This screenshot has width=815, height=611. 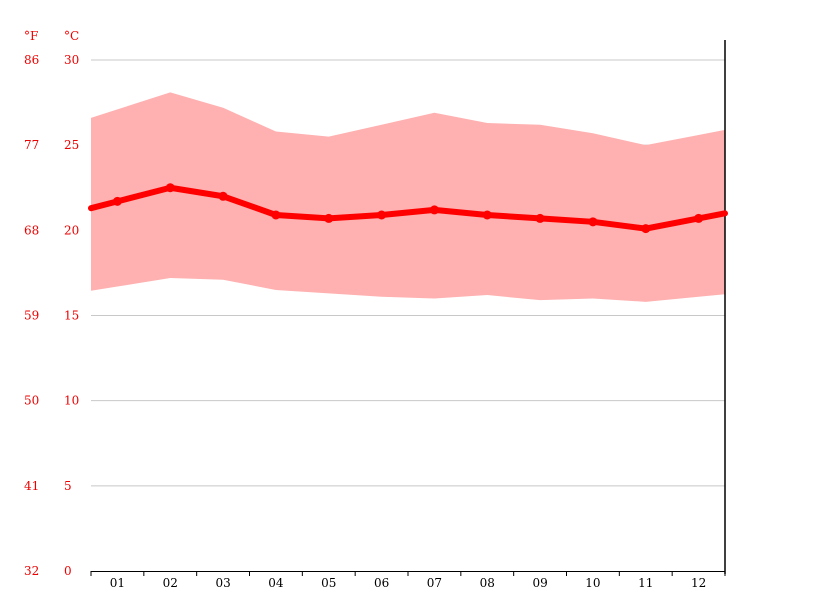 What do you see at coordinates (698, 583) in the screenshot?
I see `x-tick-label-12: 12` at bounding box center [698, 583].